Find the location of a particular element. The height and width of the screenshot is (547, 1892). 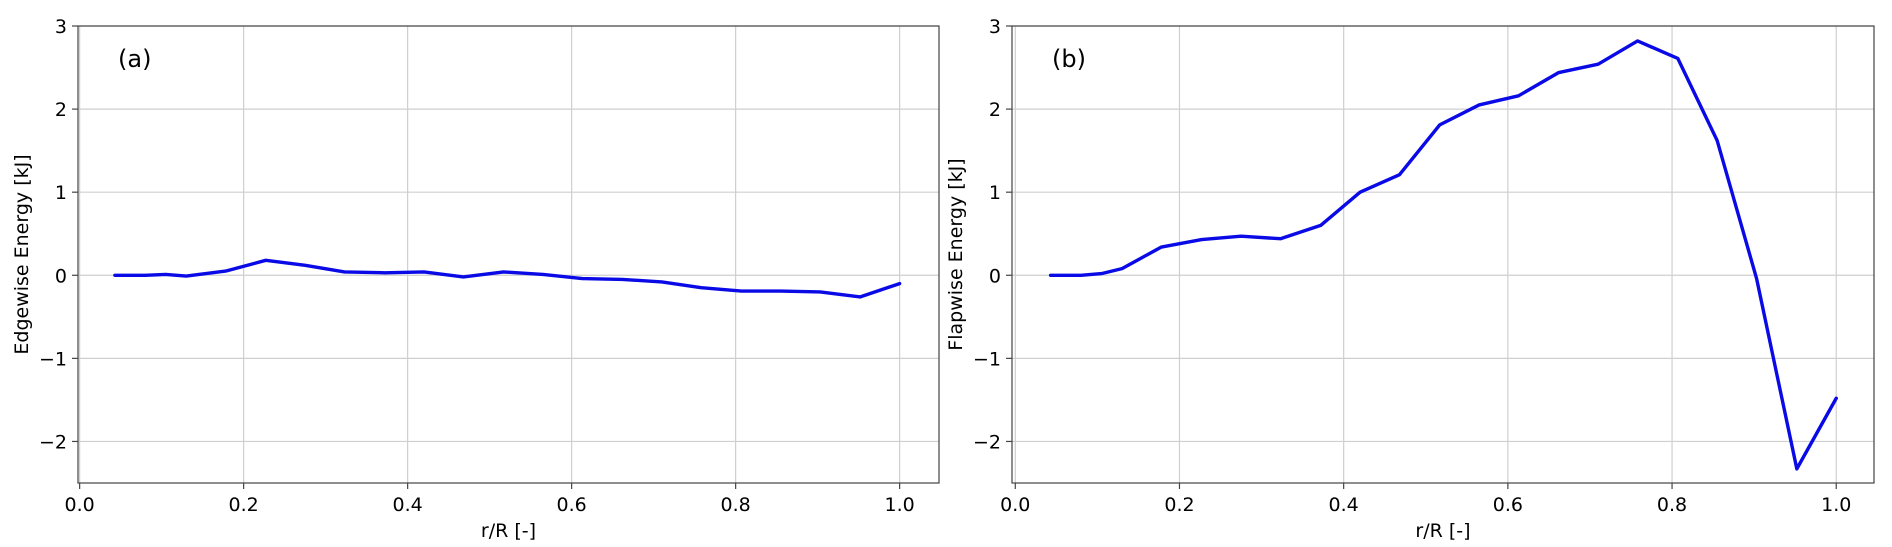

y-axis-label: Edgewise Energy [kJ] is located at coordinates (22, 254).